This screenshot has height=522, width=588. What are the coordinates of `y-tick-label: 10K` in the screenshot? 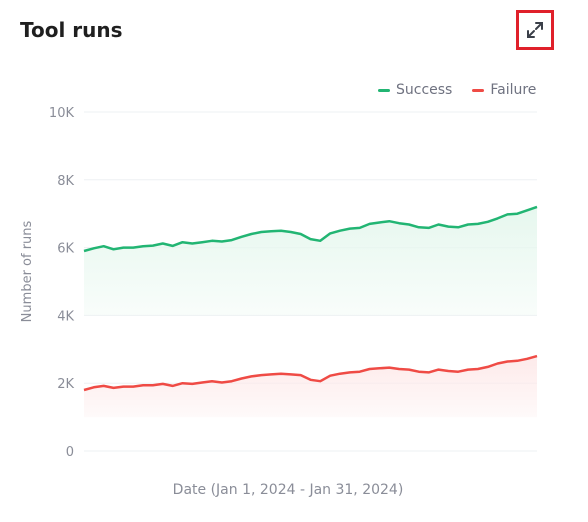 It's located at (62, 113).